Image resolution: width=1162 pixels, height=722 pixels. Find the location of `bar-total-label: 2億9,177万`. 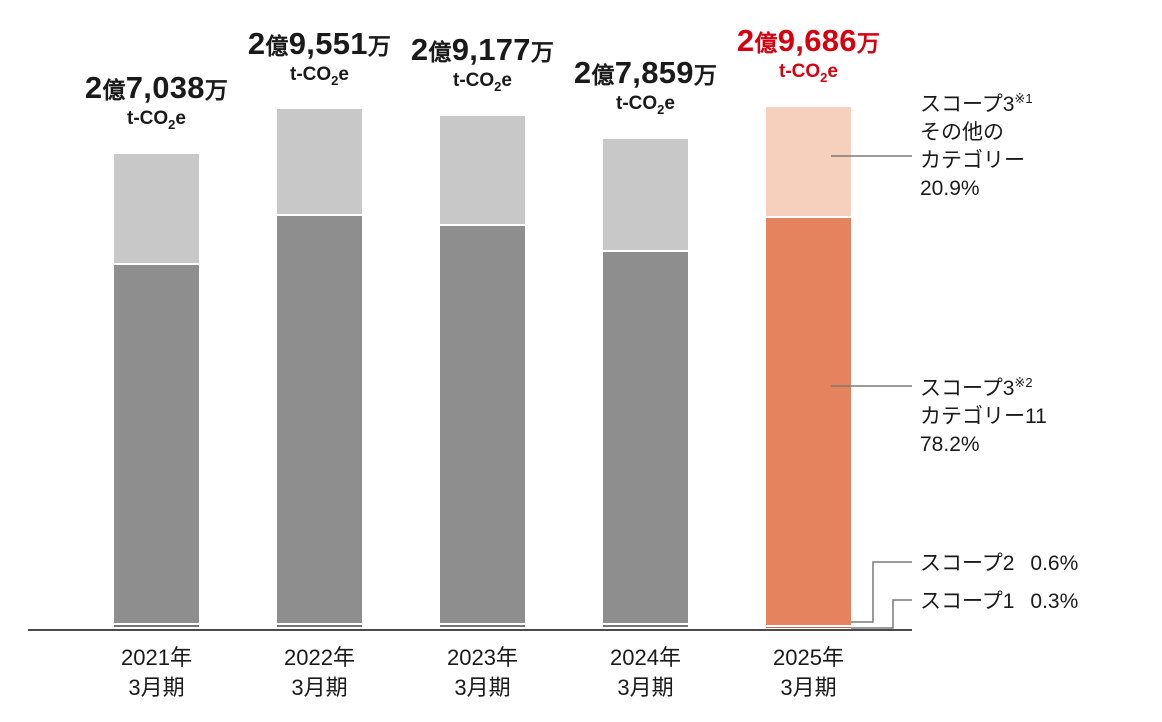

bar-total-label: 2億9,177万 is located at coordinates (482, 50).